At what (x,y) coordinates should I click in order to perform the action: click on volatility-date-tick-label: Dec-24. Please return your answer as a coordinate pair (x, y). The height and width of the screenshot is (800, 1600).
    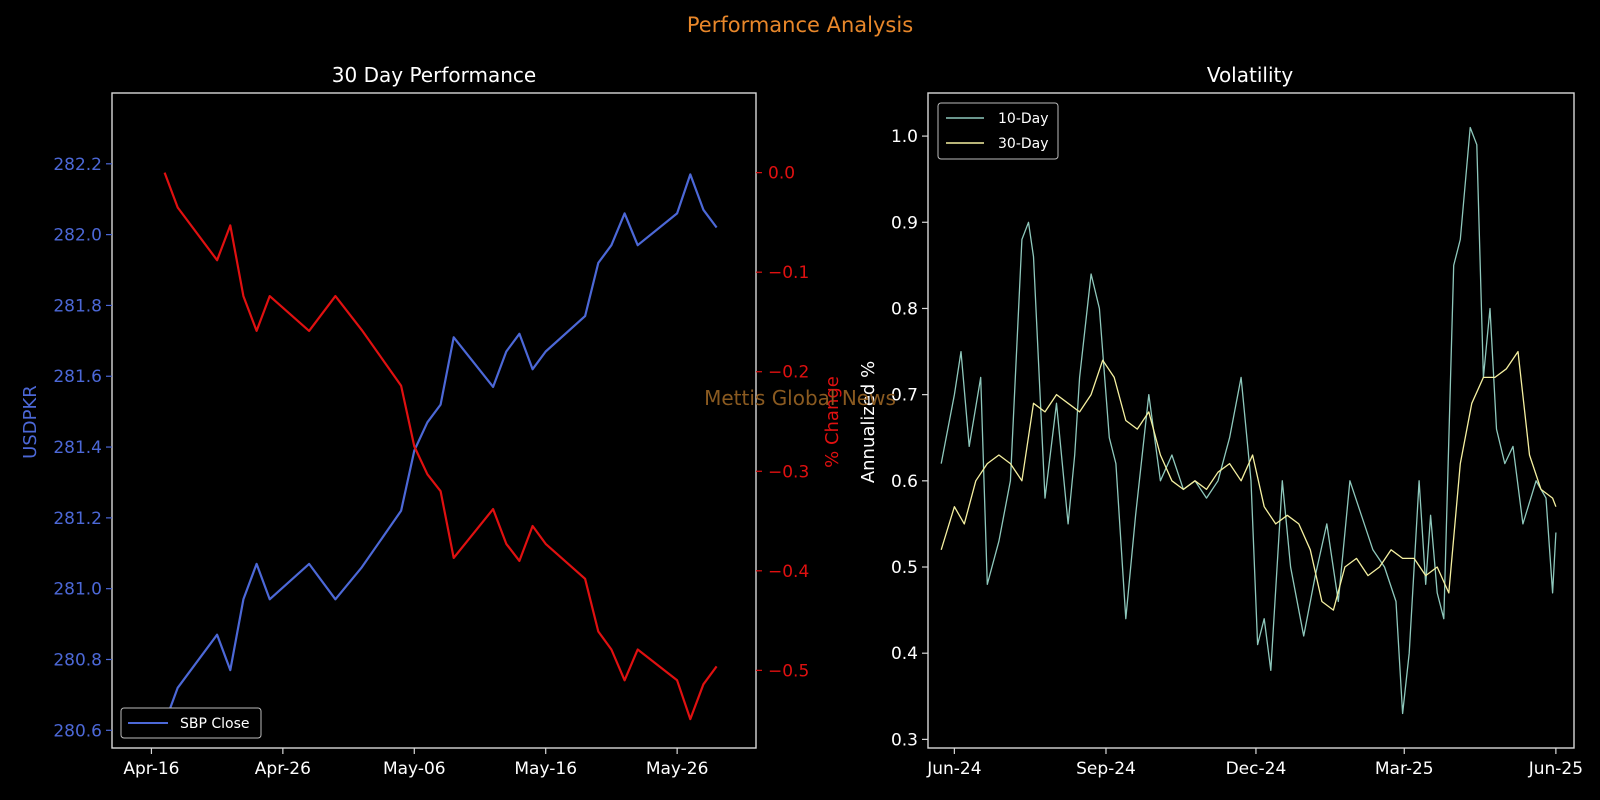
    Looking at the image, I should click on (1256, 769).